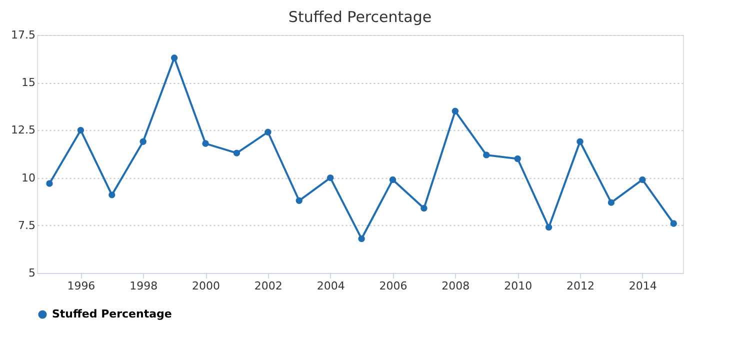  What do you see at coordinates (518, 286) in the screenshot?
I see `x-tick-label: 2010` at bounding box center [518, 286].